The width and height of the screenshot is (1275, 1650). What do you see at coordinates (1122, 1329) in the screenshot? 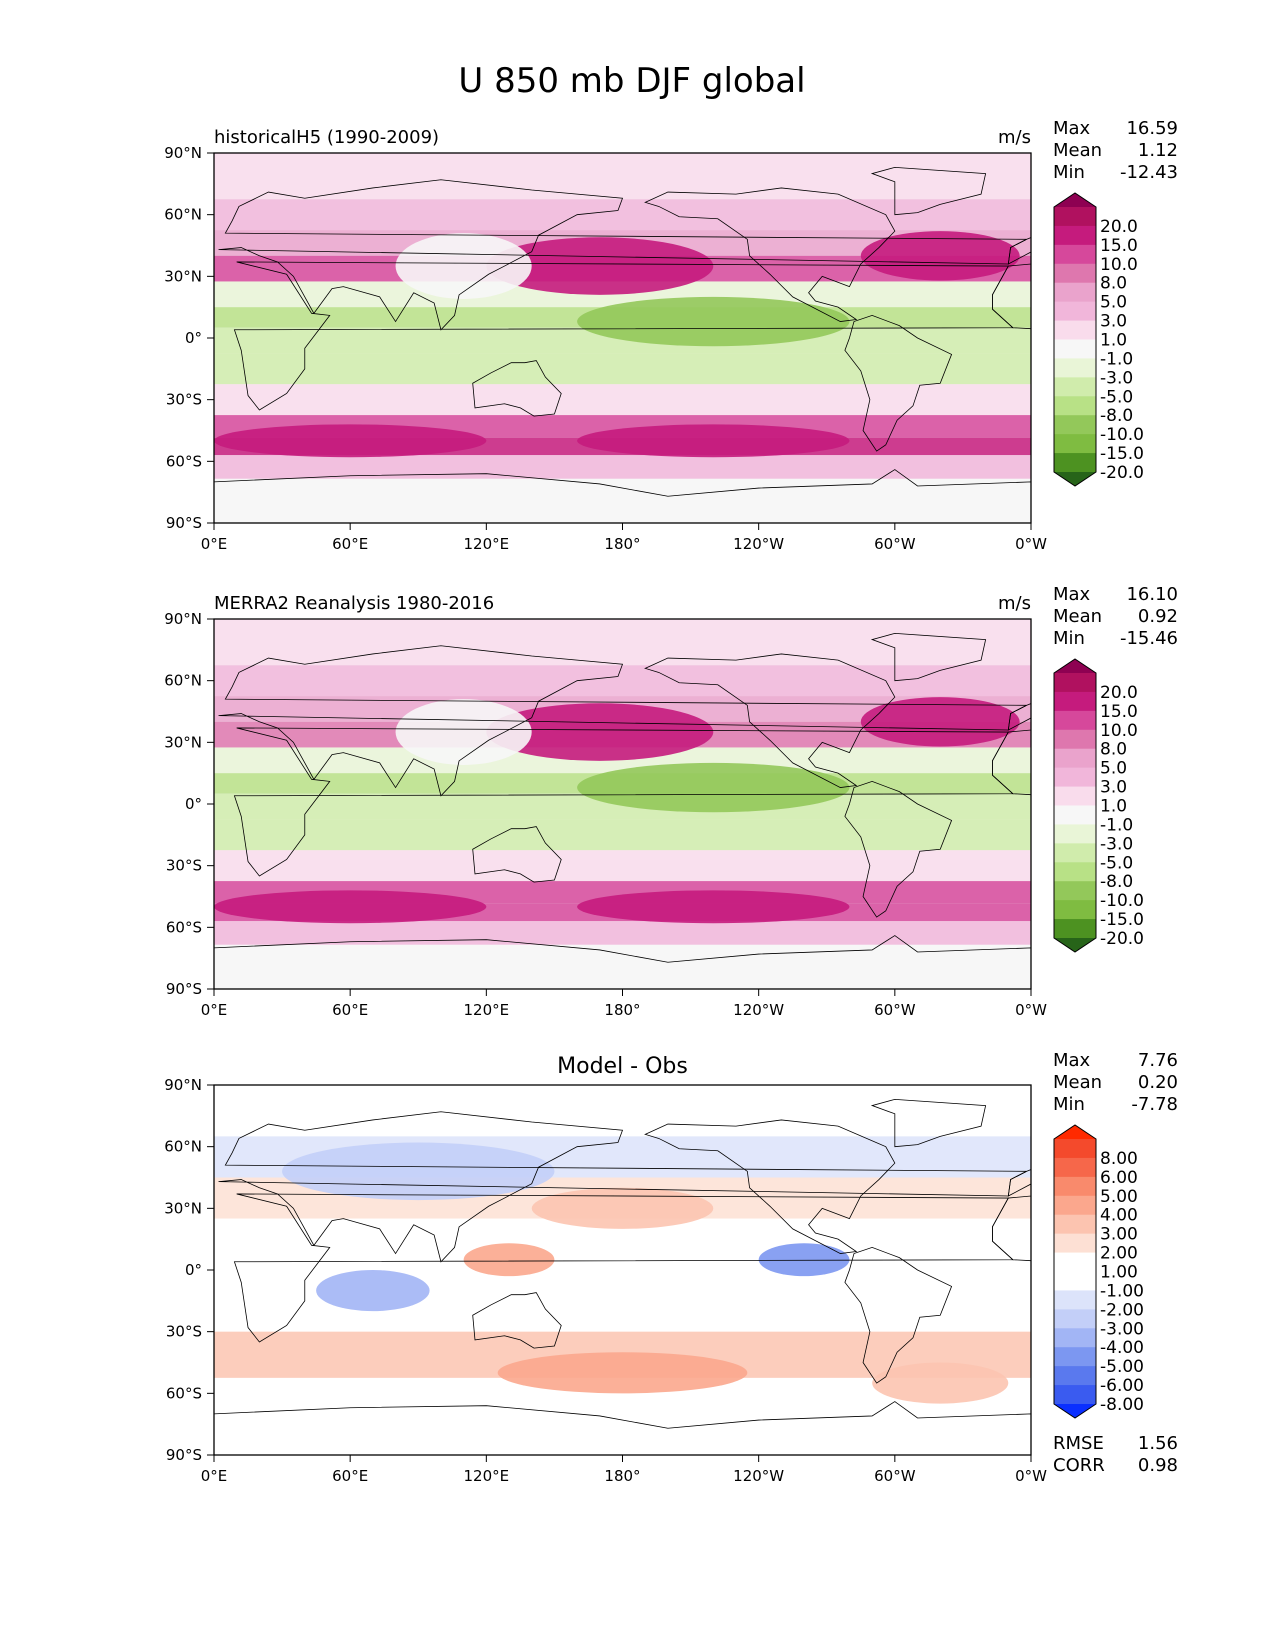
I see `colorbar-label: -3.00` at bounding box center [1122, 1329].